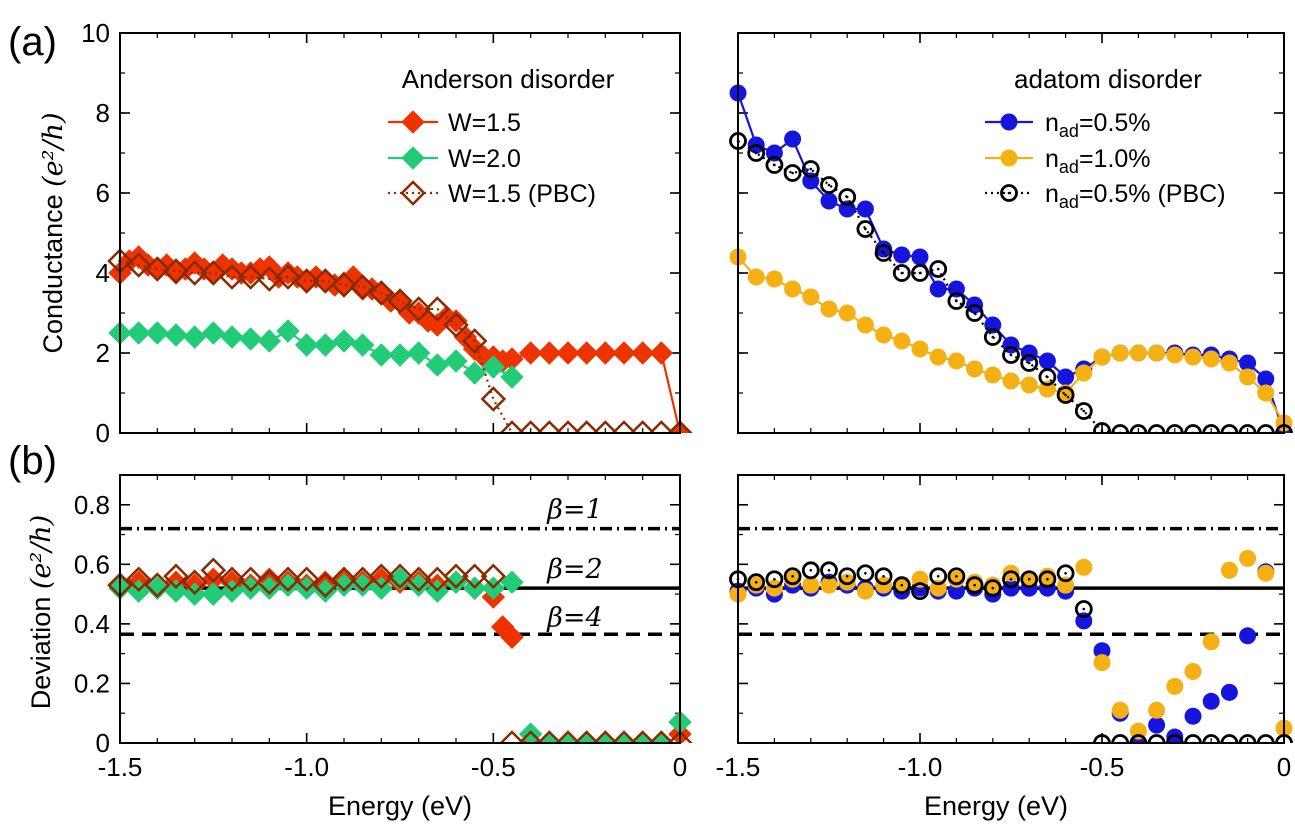 Image resolution: width=1295 pixels, height=826 pixels. What do you see at coordinates (1011, 609) in the screenshot?
I see `axes-frame` at bounding box center [1011, 609].